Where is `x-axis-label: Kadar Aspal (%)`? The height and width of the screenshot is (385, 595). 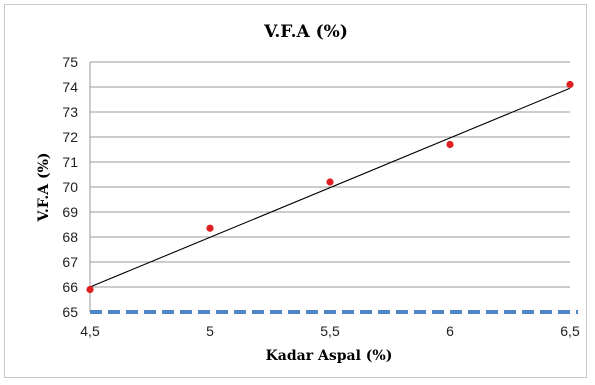 x-axis-label: Kadar Aspal (%) is located at coordinates (329, 356).